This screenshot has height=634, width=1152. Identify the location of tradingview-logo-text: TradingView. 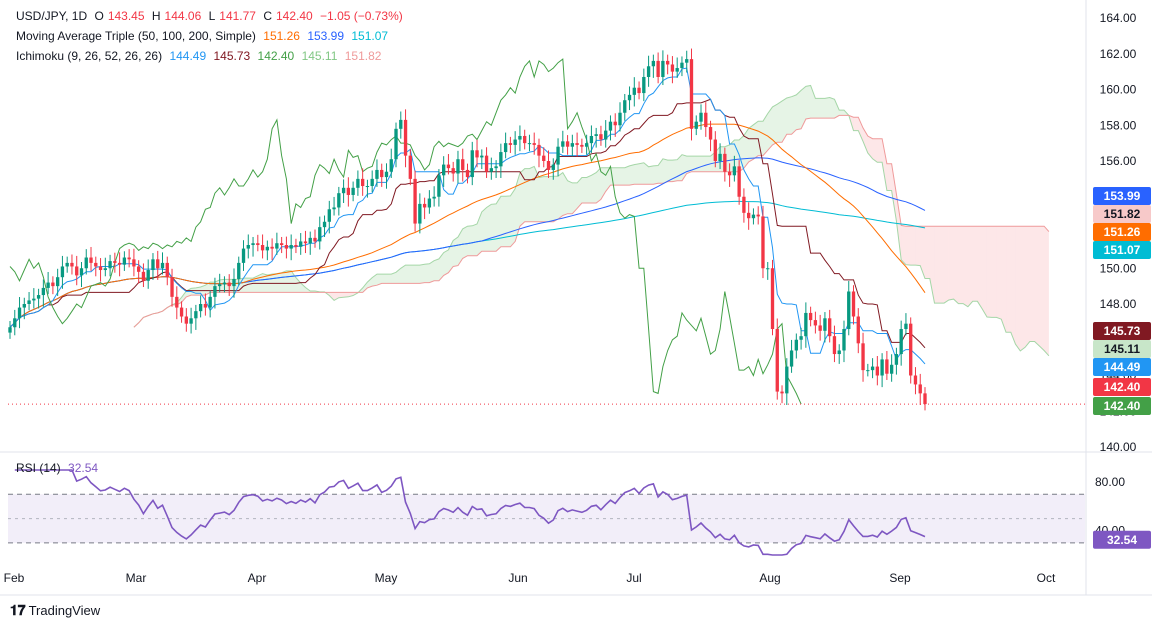
(65, 610).